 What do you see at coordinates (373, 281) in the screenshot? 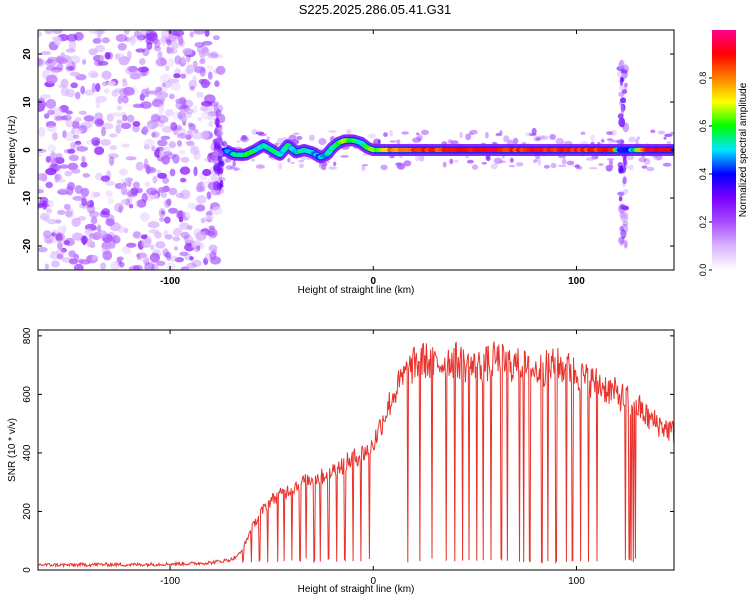
I see `x-tick-label: 0` at bounding box center [373, 281].